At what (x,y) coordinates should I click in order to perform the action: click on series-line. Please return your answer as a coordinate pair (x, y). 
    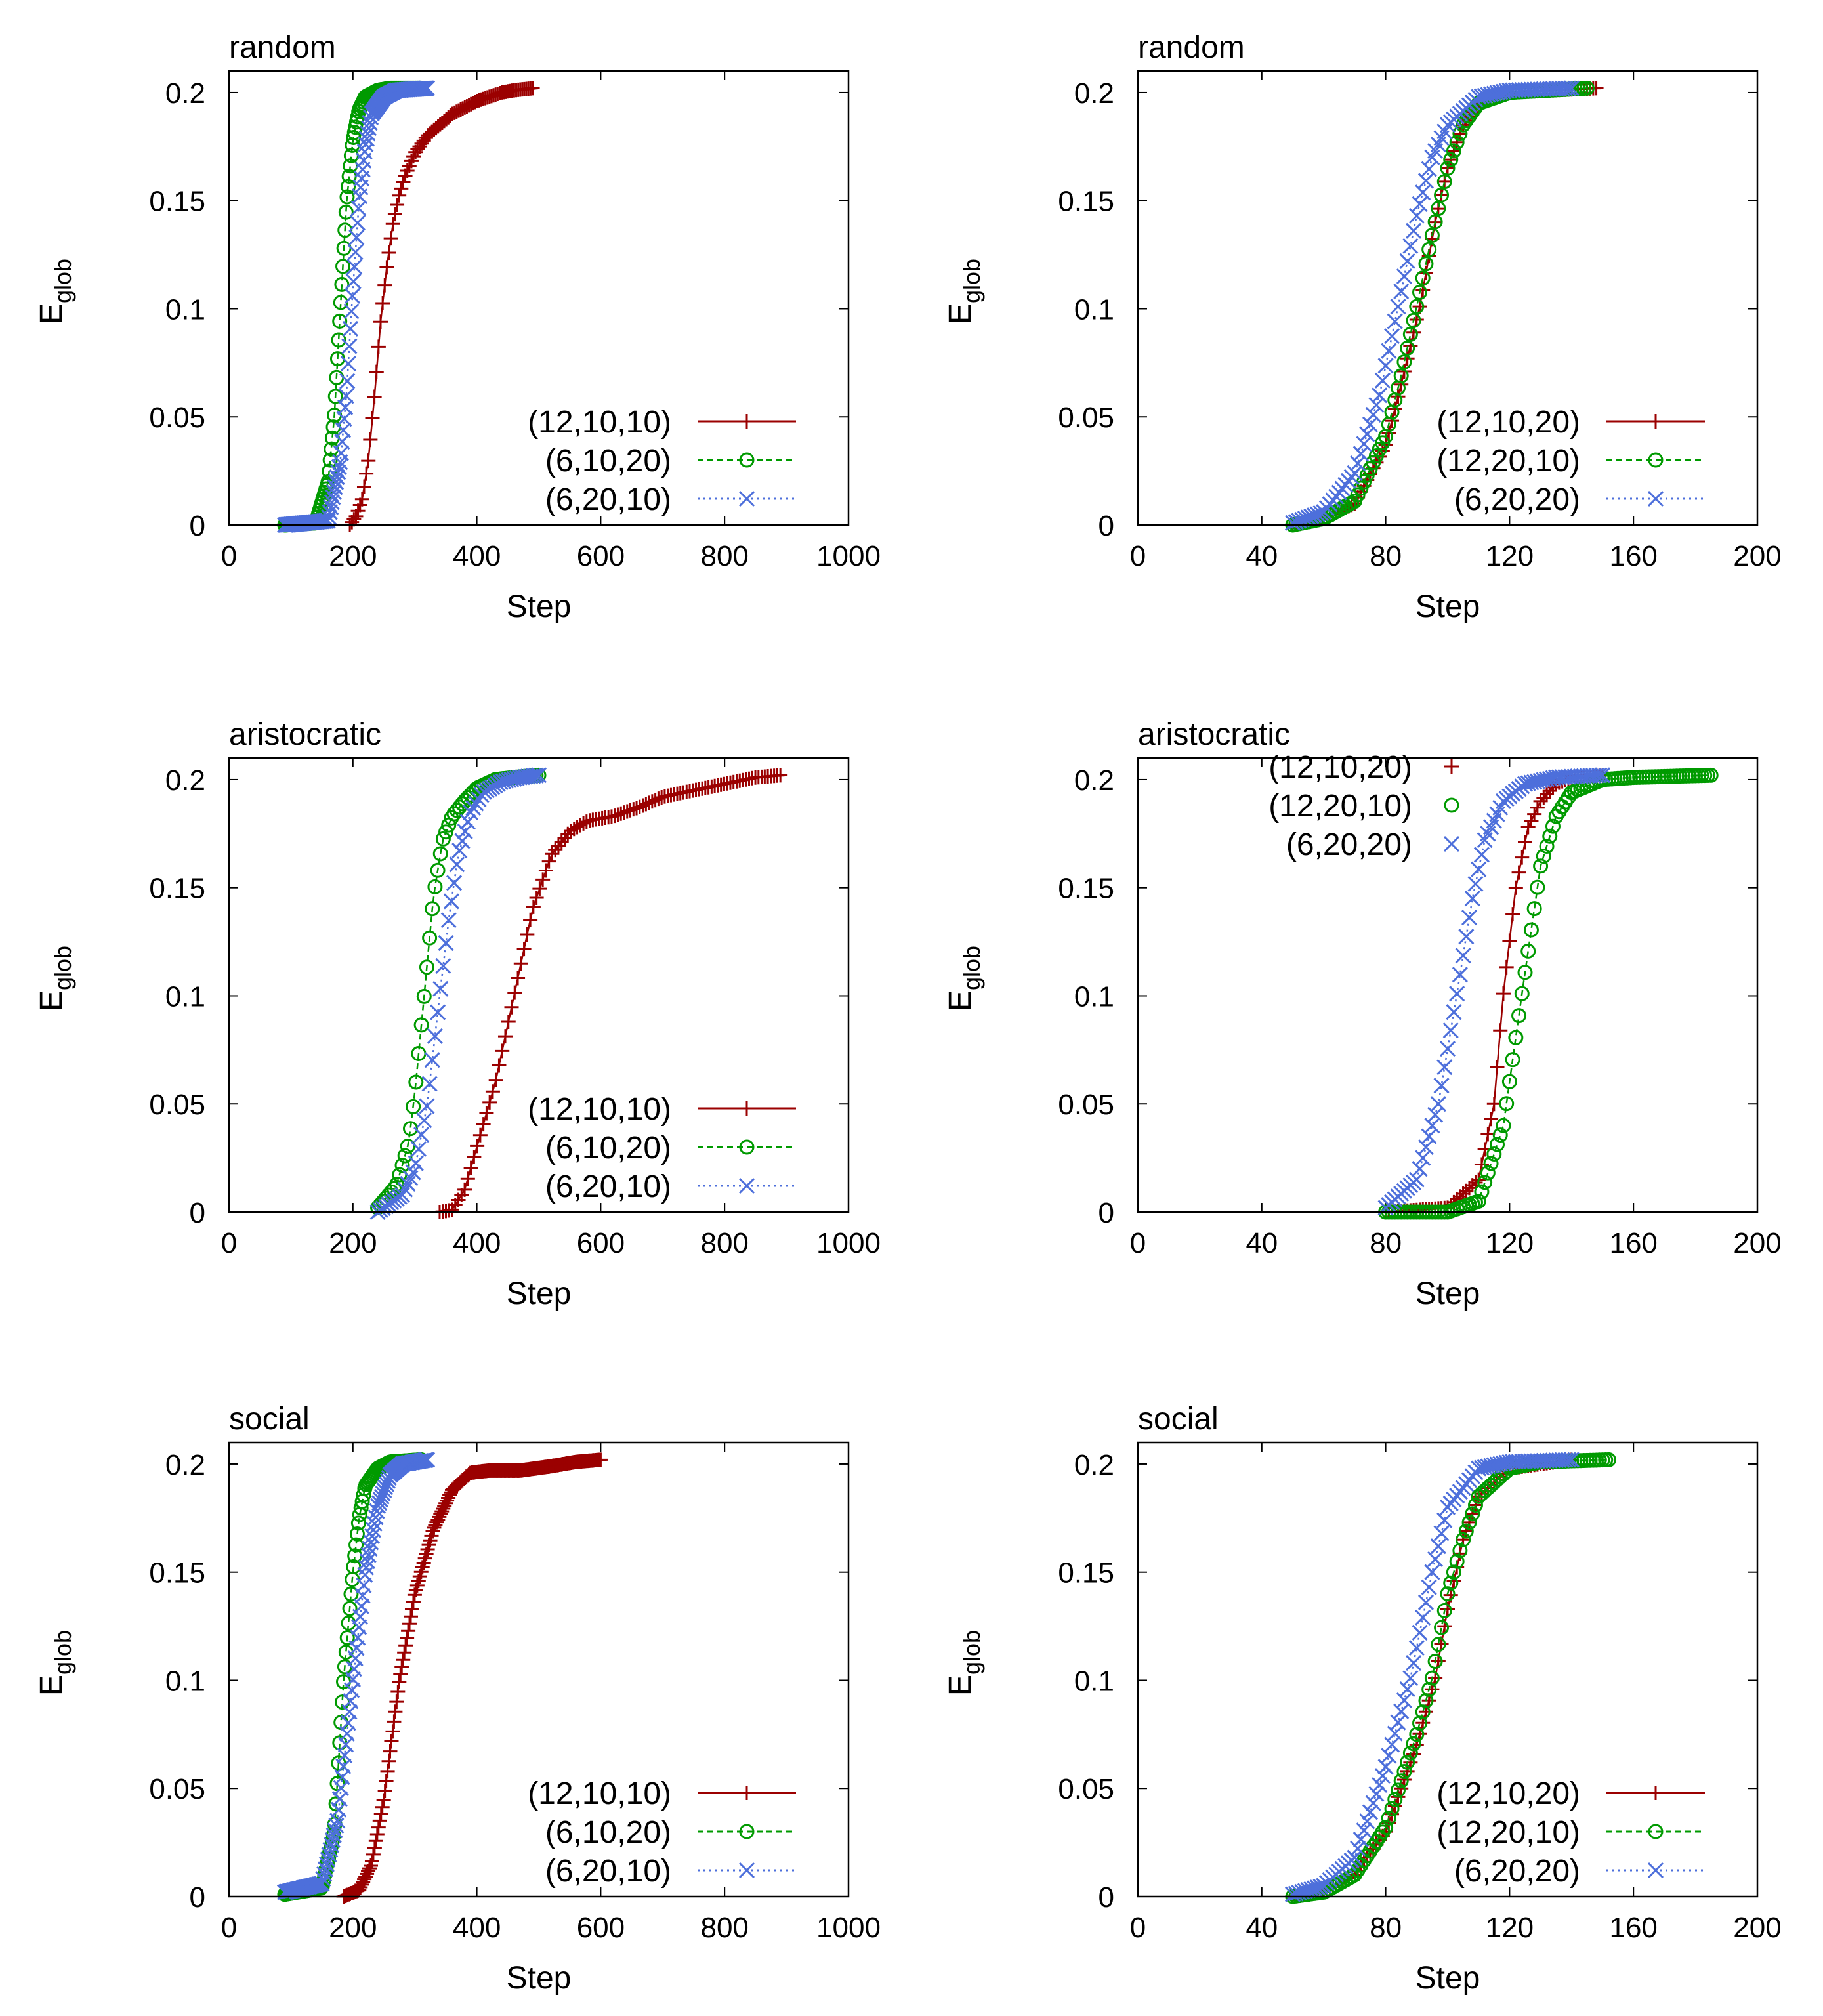
    Looking at the image, I should click on (352, 306).